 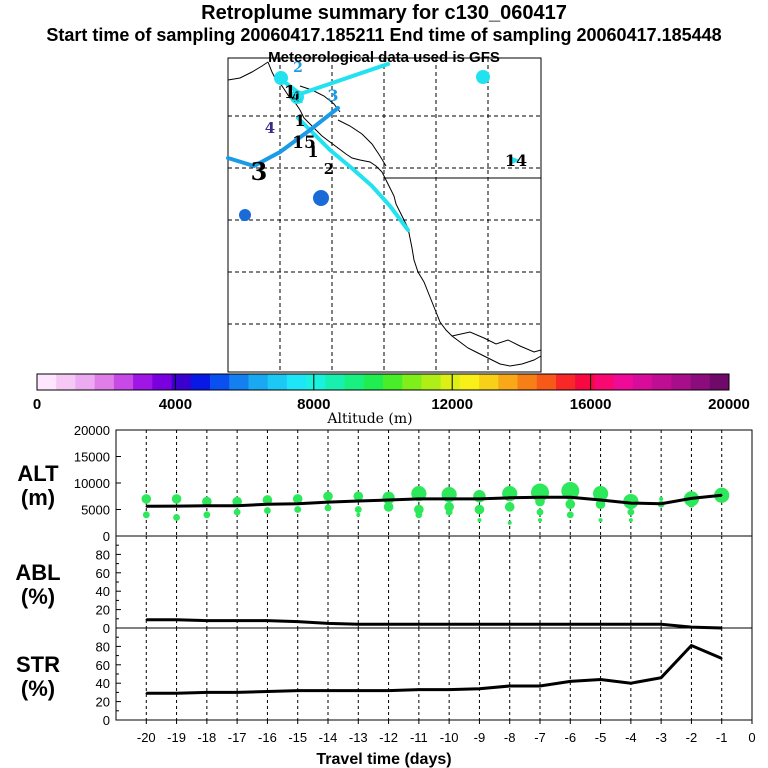 I want to click on coast-north, so click(x=307, y=114).